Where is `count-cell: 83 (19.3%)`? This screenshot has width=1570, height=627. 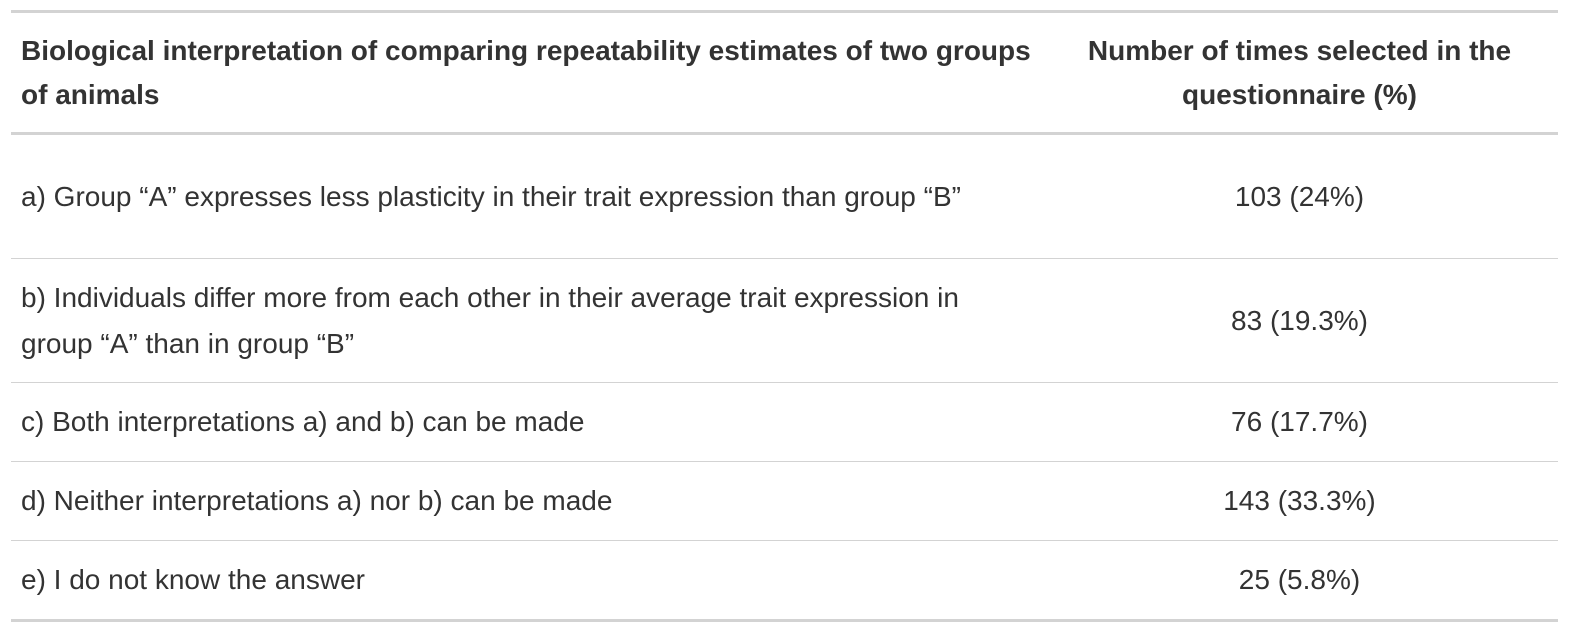
count-cell: 83 (19.3%) is located at coordinates (1299, 320).